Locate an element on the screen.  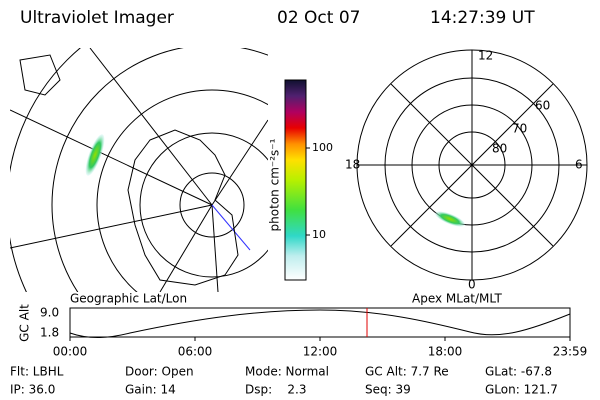
altitude-curve is located at coordinates (320, 323).